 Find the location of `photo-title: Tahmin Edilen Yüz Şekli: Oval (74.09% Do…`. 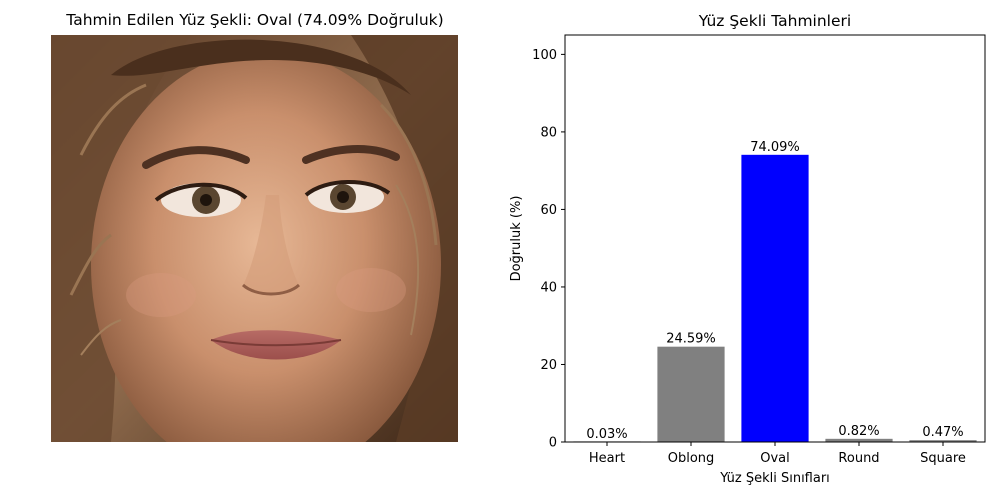

photo-title: Tahmin Edilen Yüz Şekli: Oval (74.09% Do… is located at coordinates (255, 20).